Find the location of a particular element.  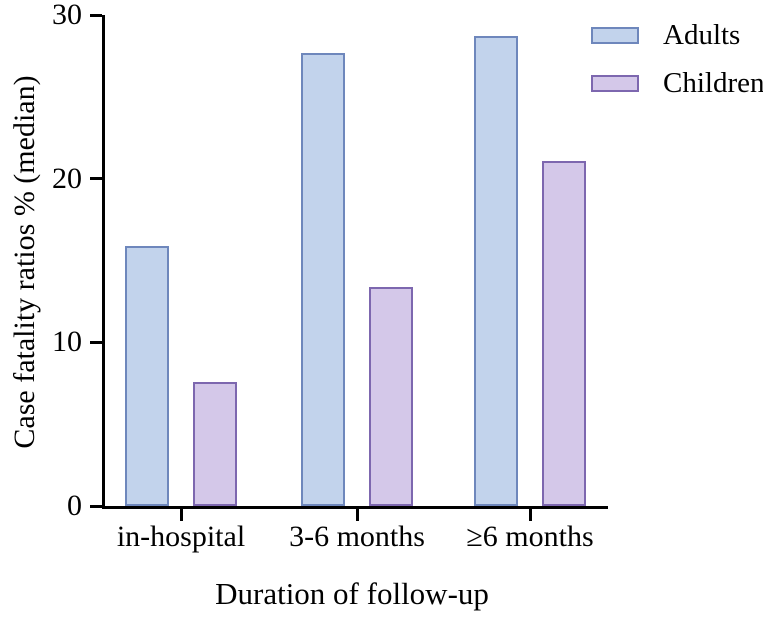

bar-adults-group3 is located at coordinates (496, 271).